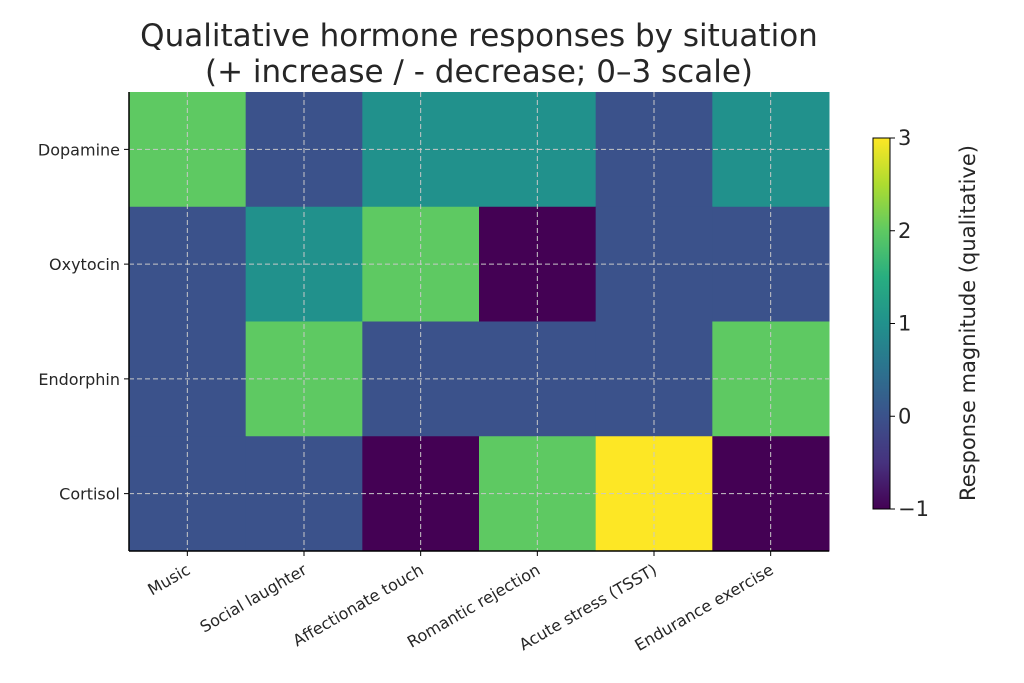 Image resolution: width=1024 pixels, height=683 pixels. Describe the element at coordinates (79, 149) in the screenshot. I see `y-tick-label: Dopamine` at that location.